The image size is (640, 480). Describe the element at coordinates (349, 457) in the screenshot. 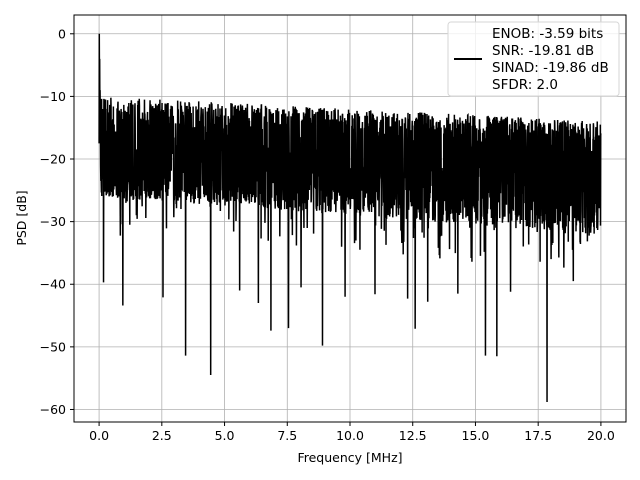

I see `x-axis-label: Frequency [MHz]` at that location.